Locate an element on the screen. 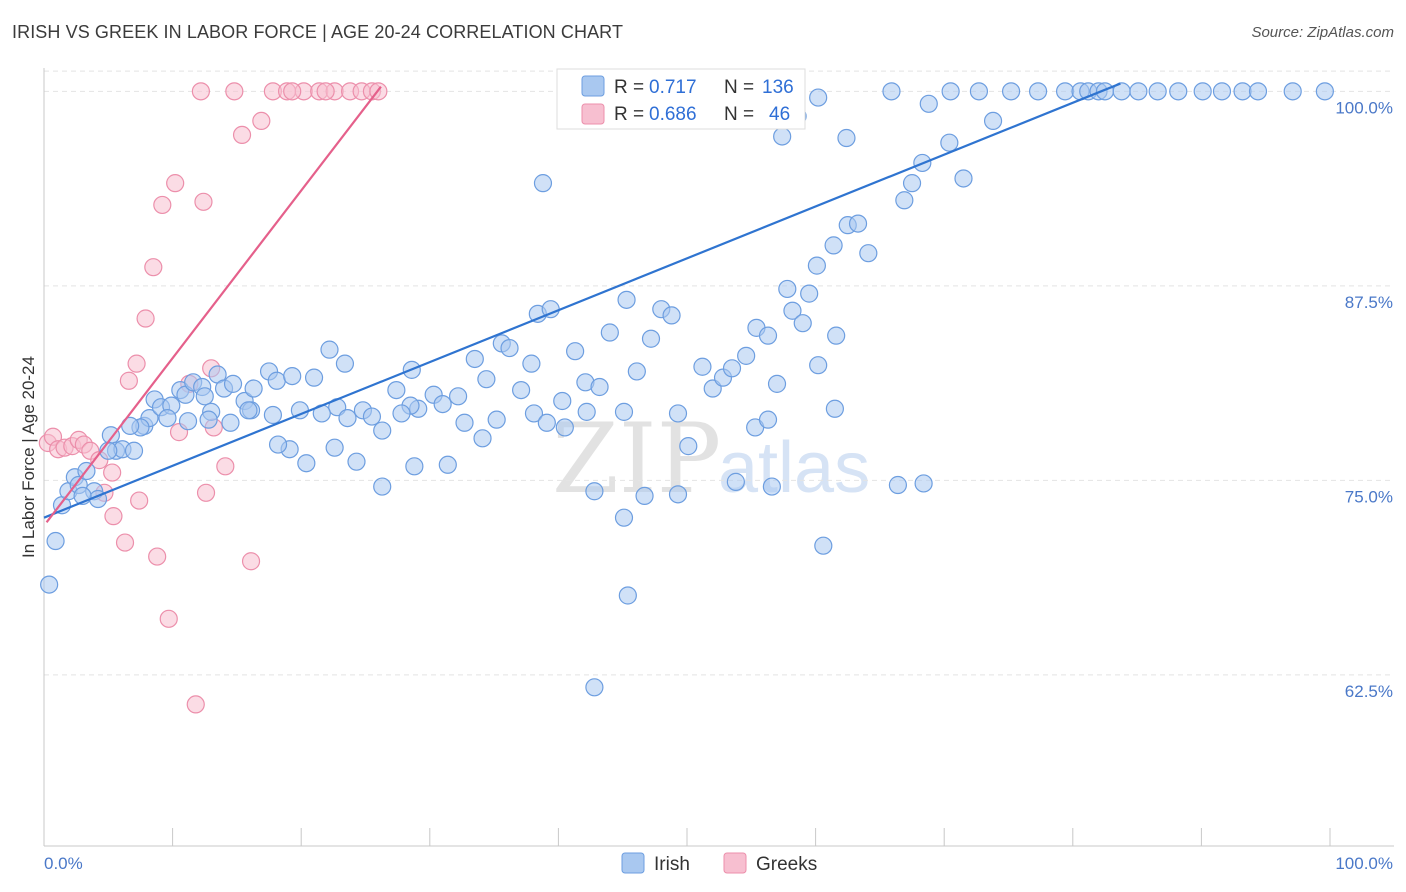  irish-r-value: 0.717 is located at coordinates (673, 87).